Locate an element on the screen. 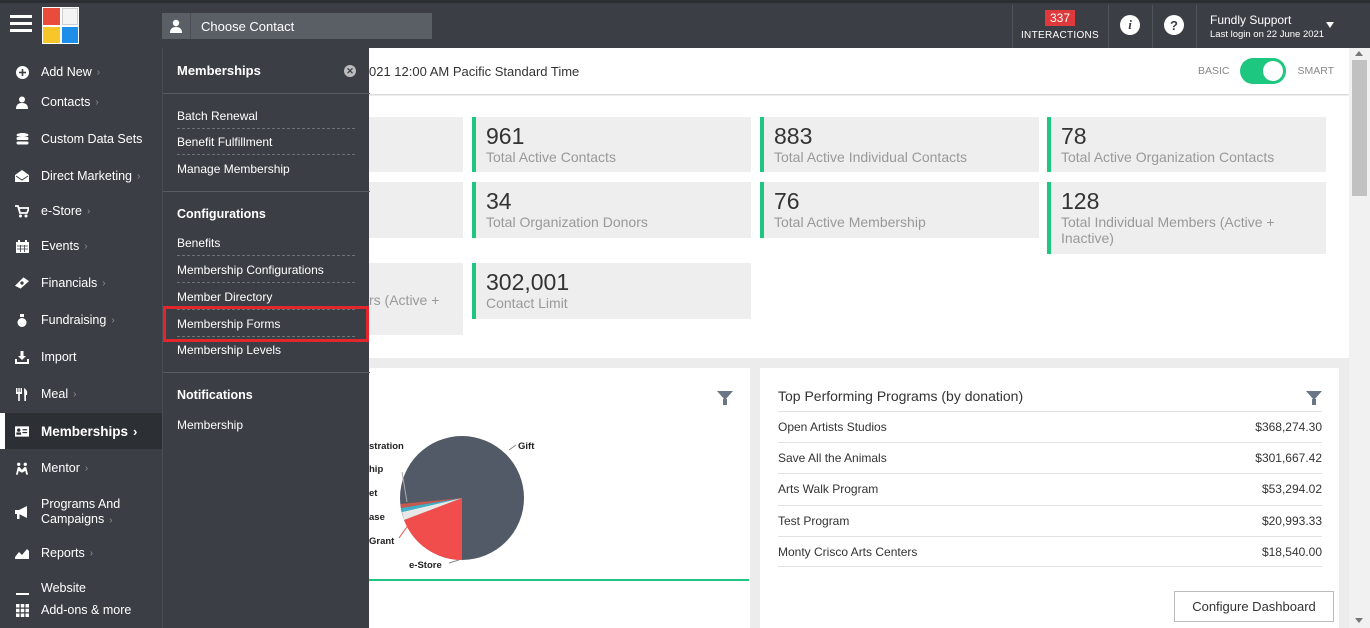  website-icon is located at coordinates (22, 588).